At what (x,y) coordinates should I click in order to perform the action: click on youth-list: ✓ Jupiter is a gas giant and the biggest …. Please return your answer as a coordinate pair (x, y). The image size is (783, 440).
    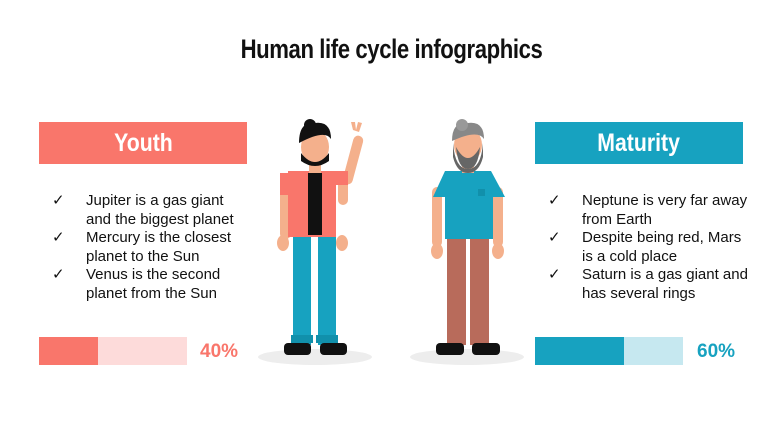
    Looking at the image, I should click on (152, 247).